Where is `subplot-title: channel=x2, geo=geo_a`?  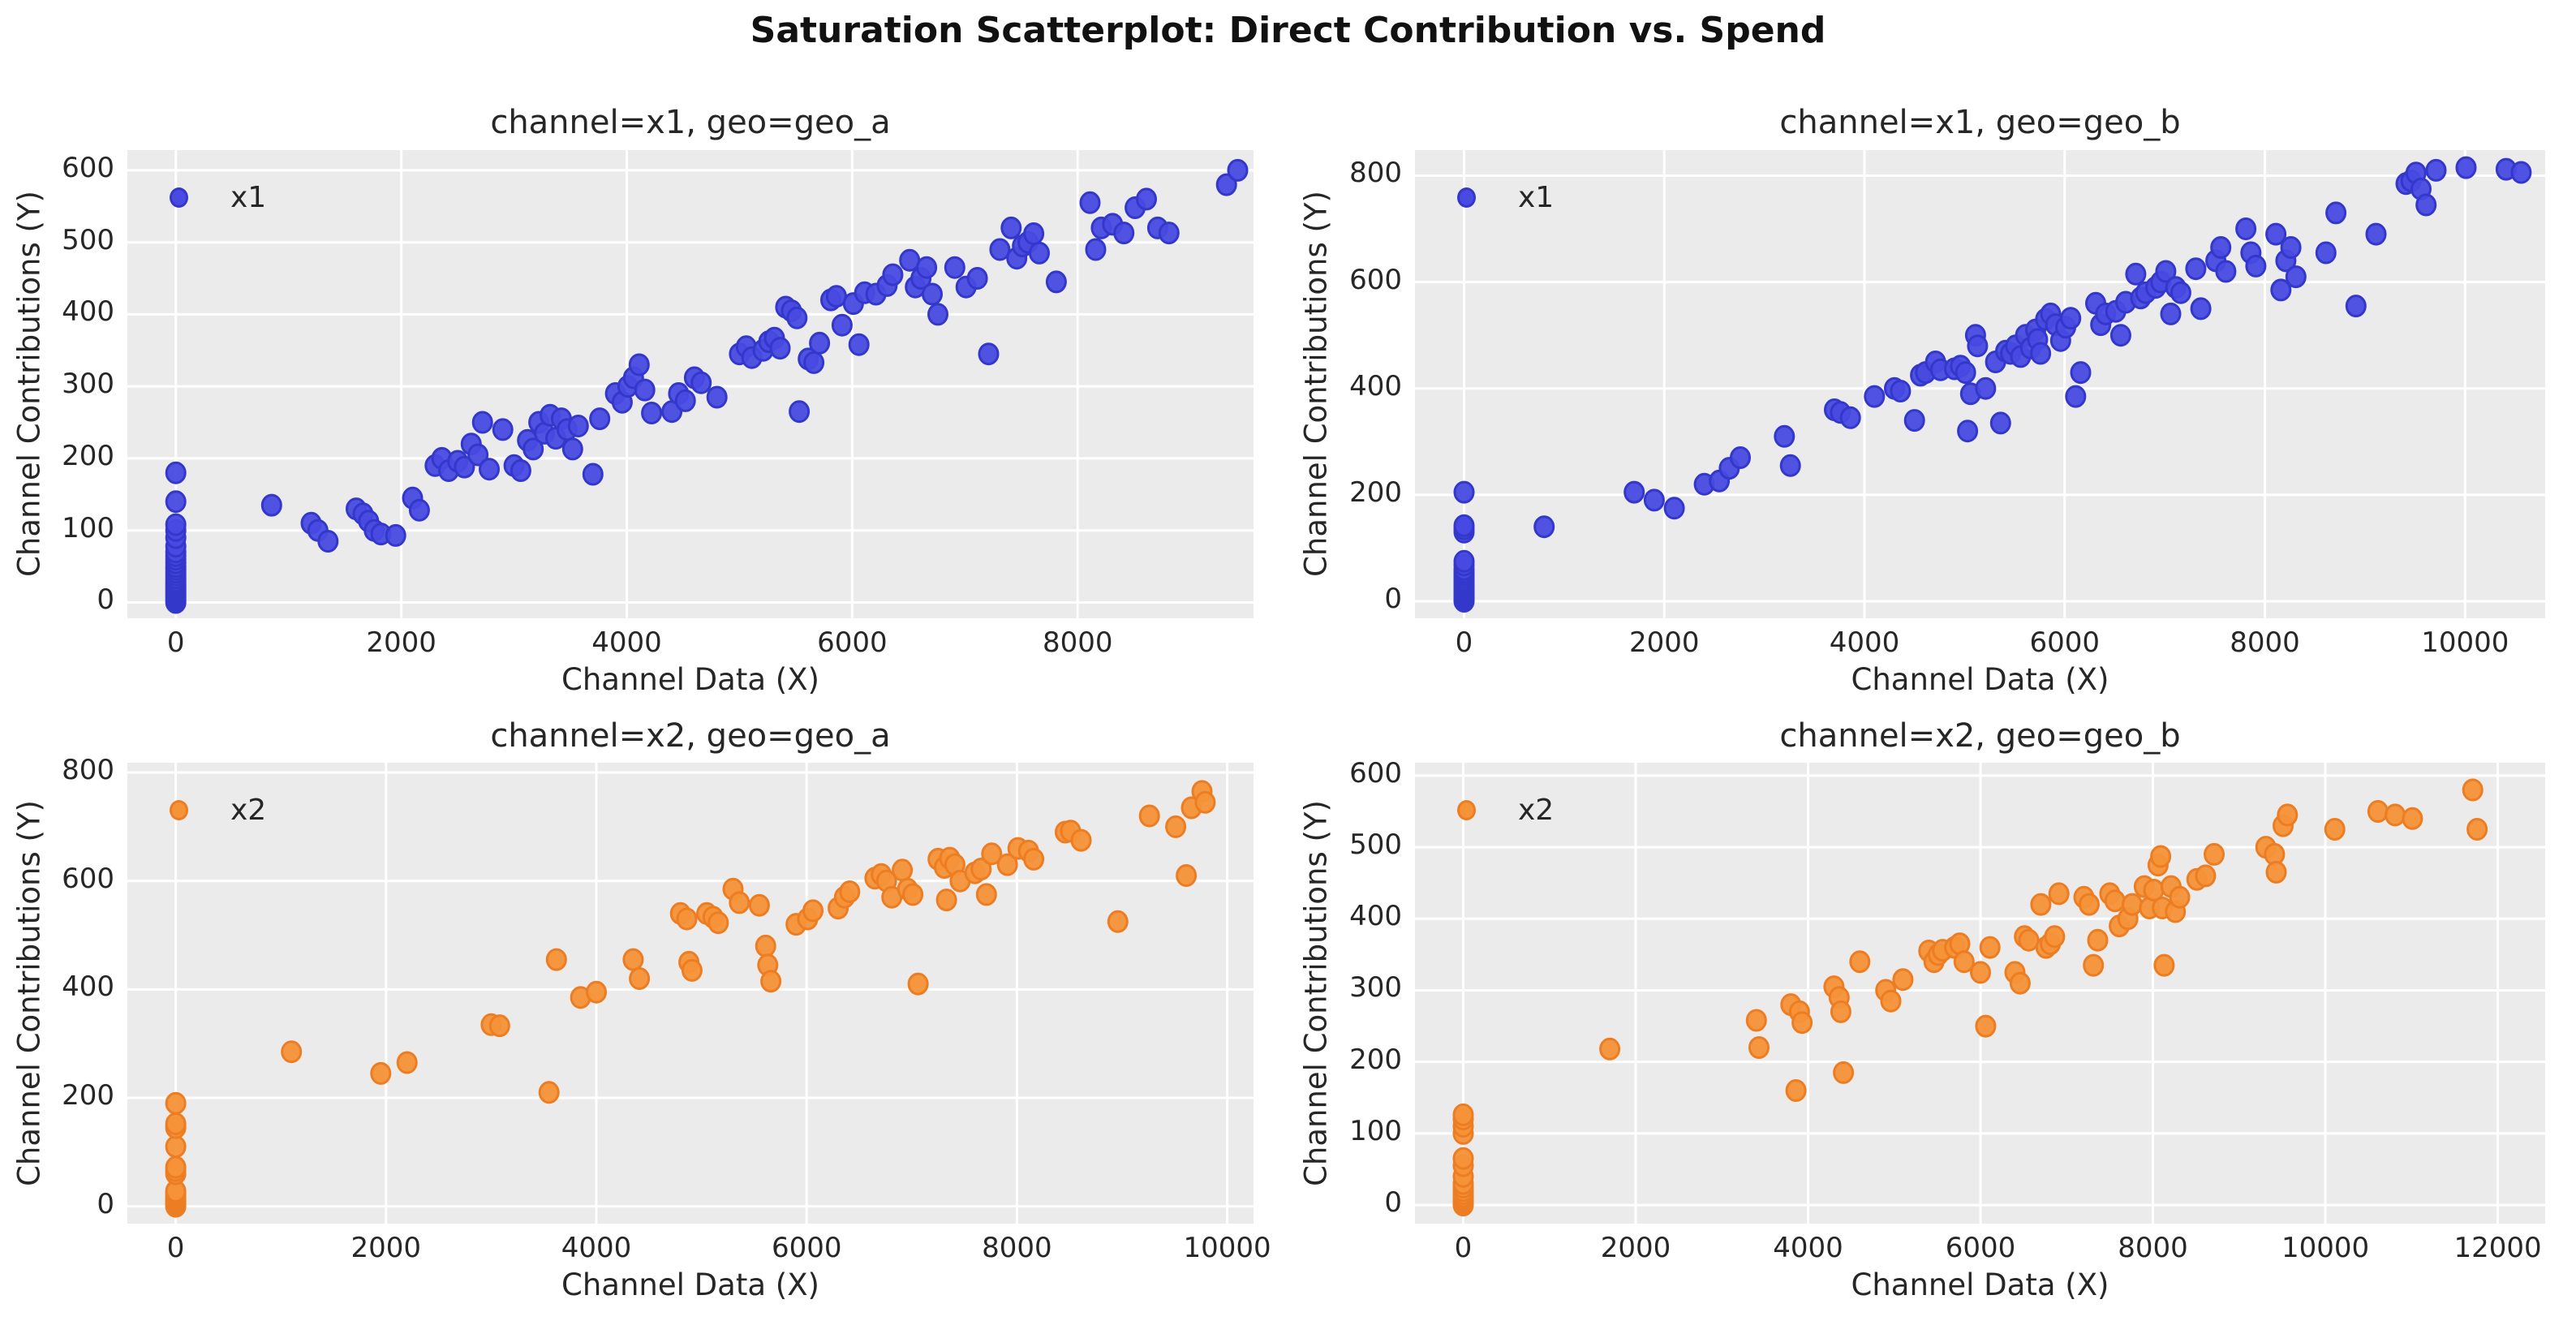
subplot-title: channel=x2, geo=geo_a is located at coordinates (690, 736).